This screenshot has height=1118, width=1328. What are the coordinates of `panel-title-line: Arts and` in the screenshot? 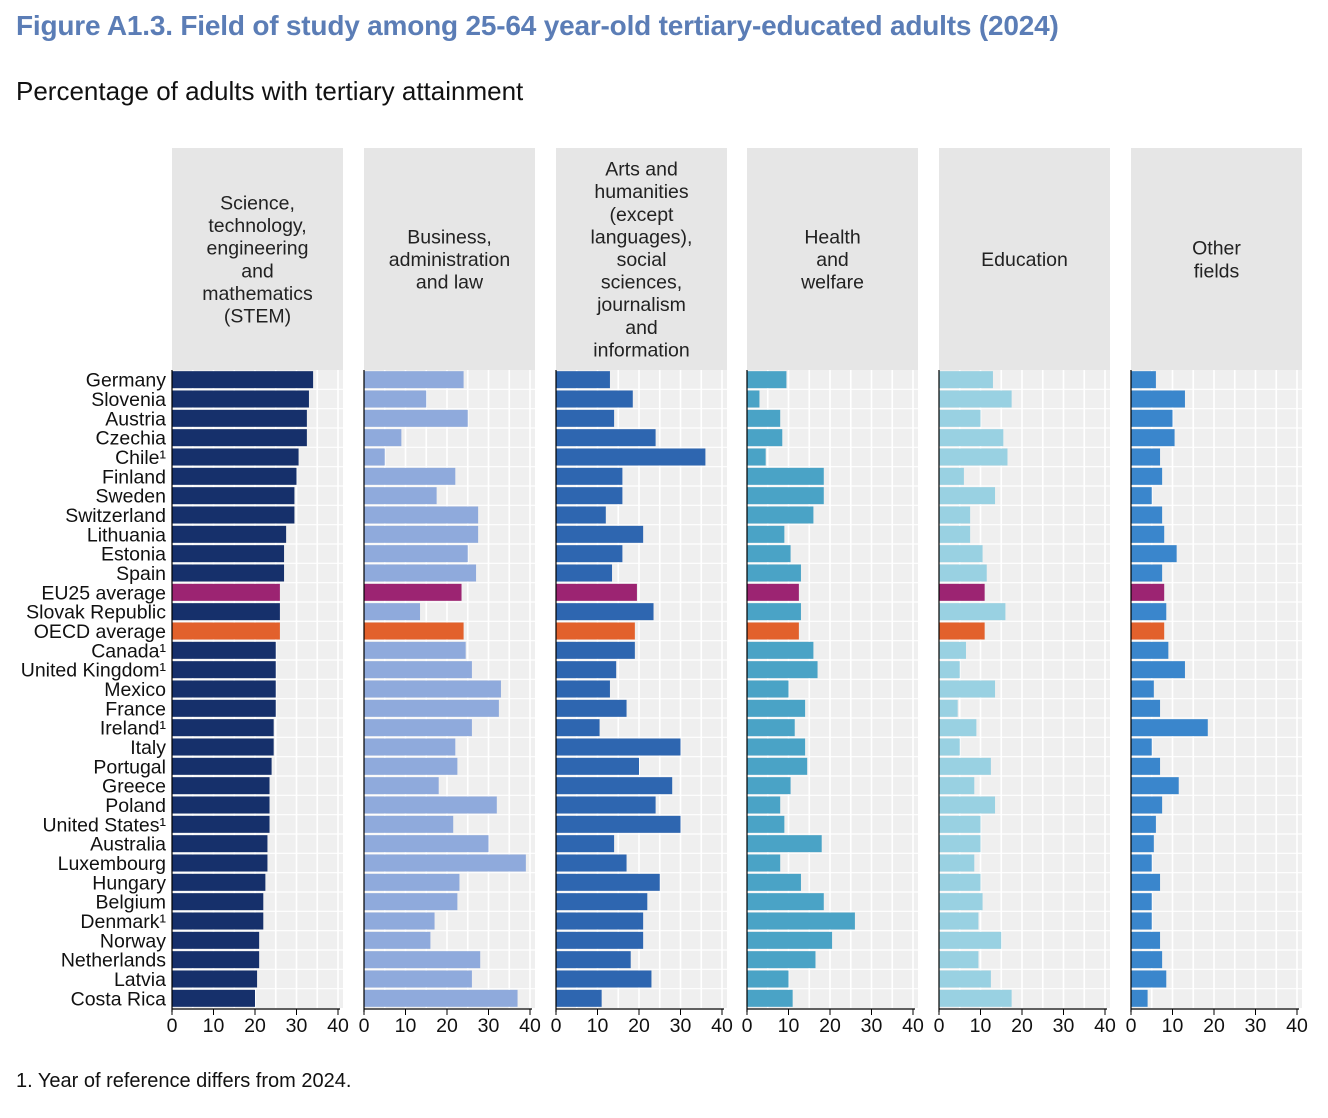 It's located at (641, 170).